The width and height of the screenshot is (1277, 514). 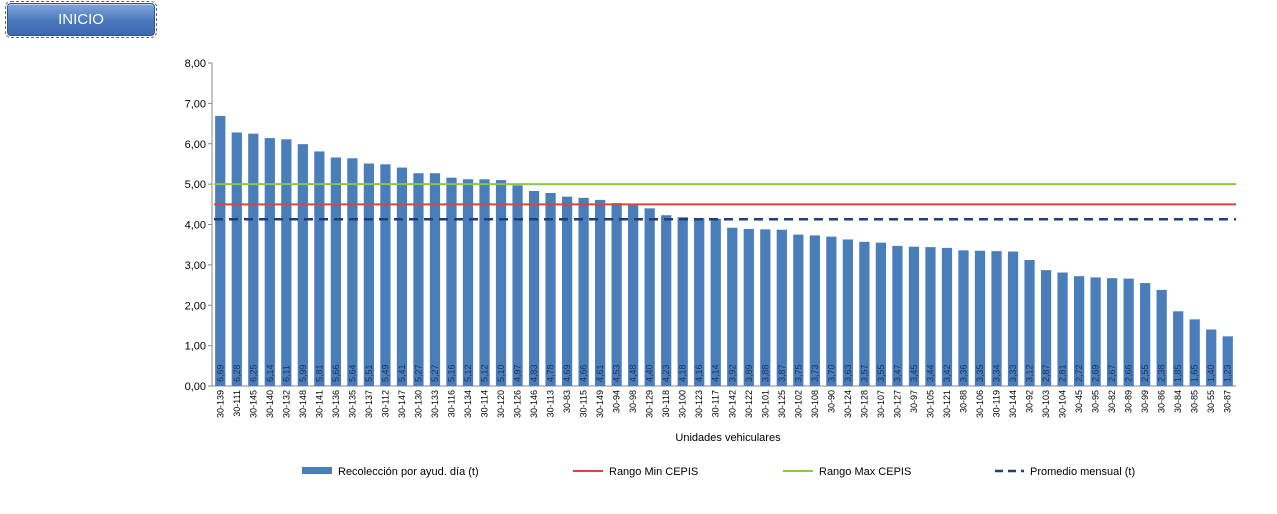 I want to click on bar-data-label: 5,99, so click(x=303, y=373).